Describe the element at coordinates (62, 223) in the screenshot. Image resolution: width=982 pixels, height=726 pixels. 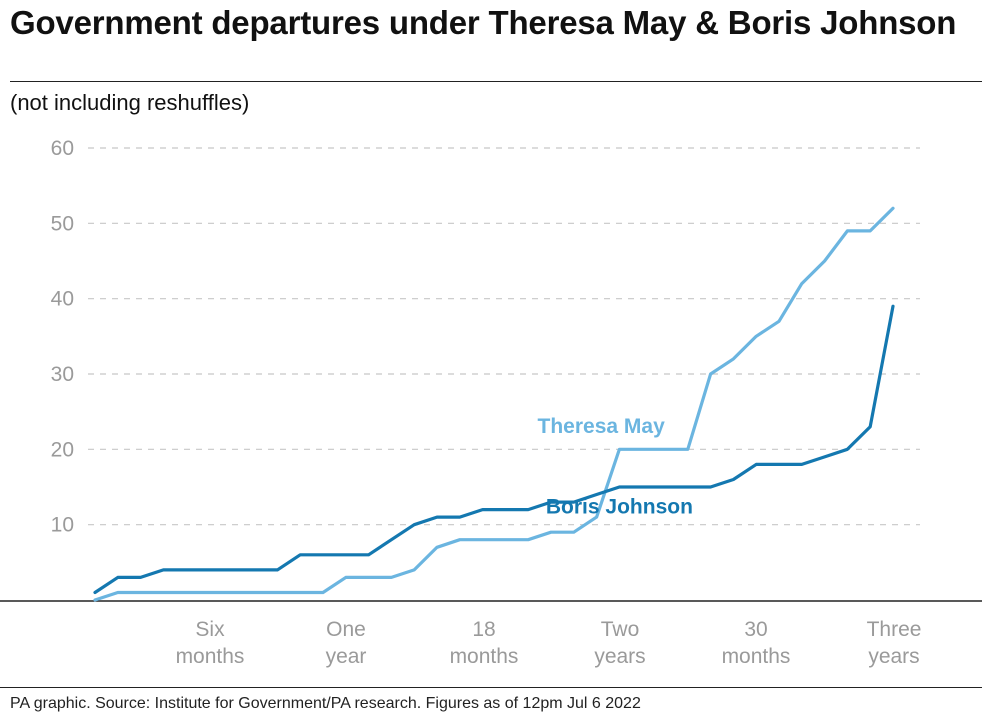
I see `y-tick-label: 50` at that location.